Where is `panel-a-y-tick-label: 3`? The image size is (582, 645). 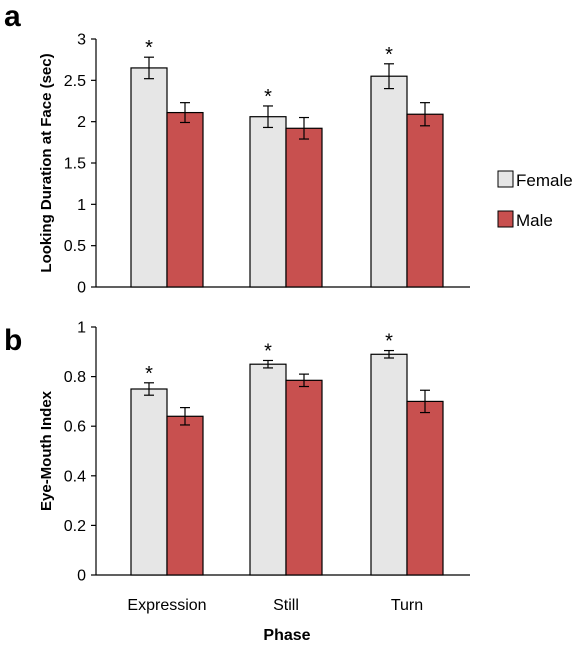 panel-a-y-tick-label: 3 is located at coordinates (81, 40).